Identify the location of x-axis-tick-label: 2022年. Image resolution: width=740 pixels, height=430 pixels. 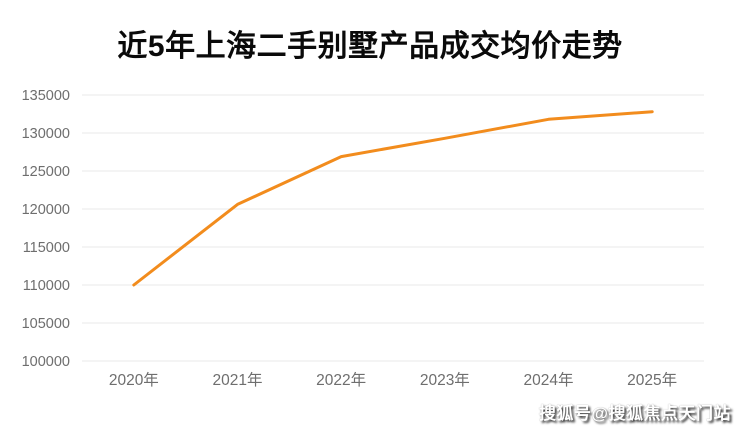
(341, 380).